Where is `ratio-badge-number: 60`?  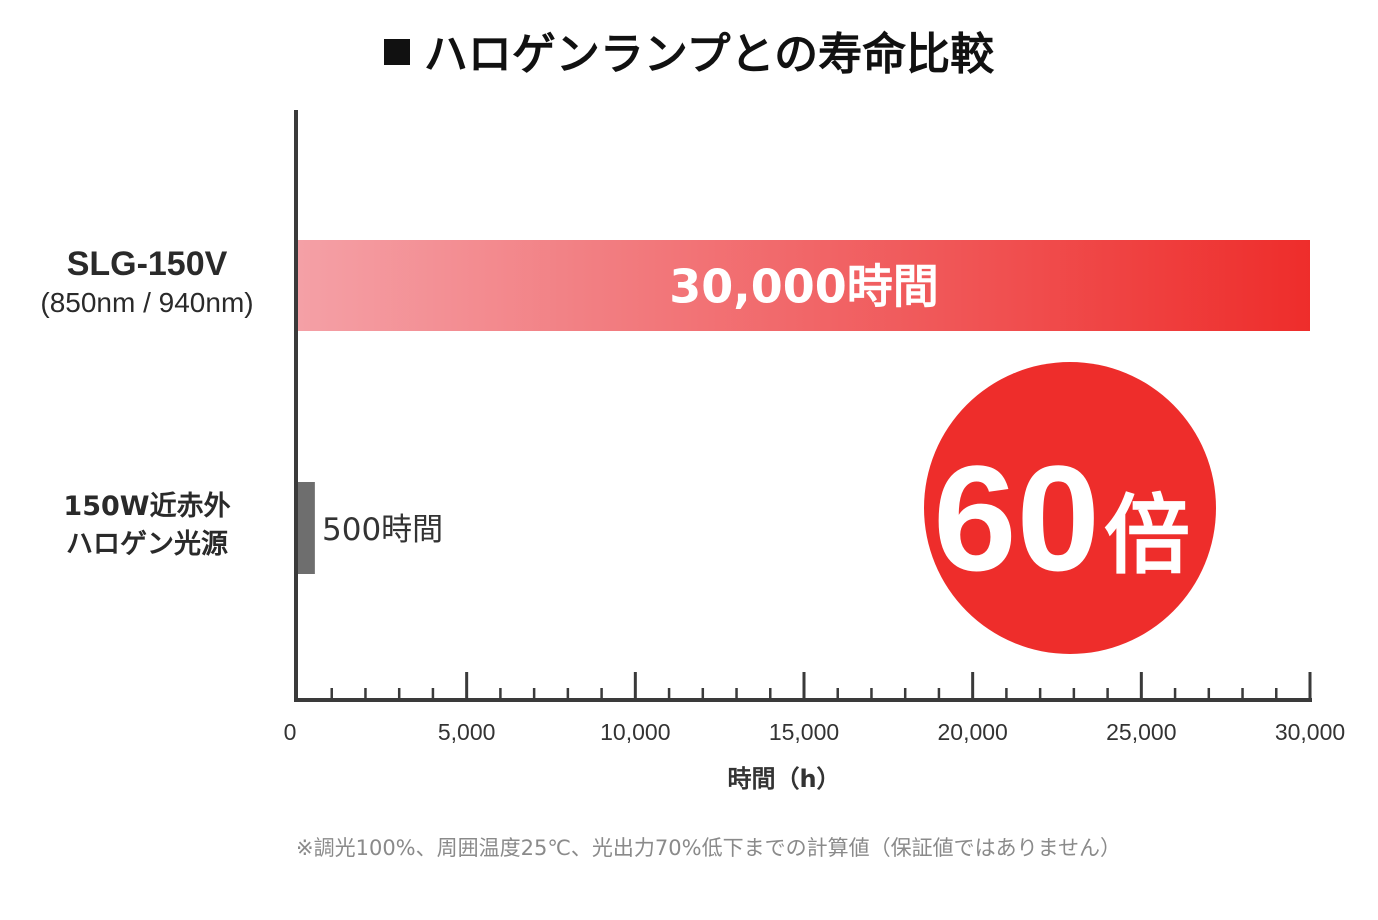 ratio-badge-number: 60 is located at coordinates (1016, 518).